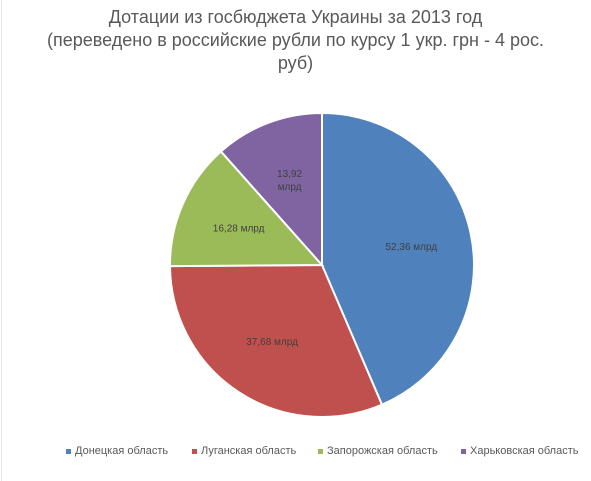 This screenshot has height=481, width=591. I want to click on pie-slice-kharkiv, so click(271, 189).